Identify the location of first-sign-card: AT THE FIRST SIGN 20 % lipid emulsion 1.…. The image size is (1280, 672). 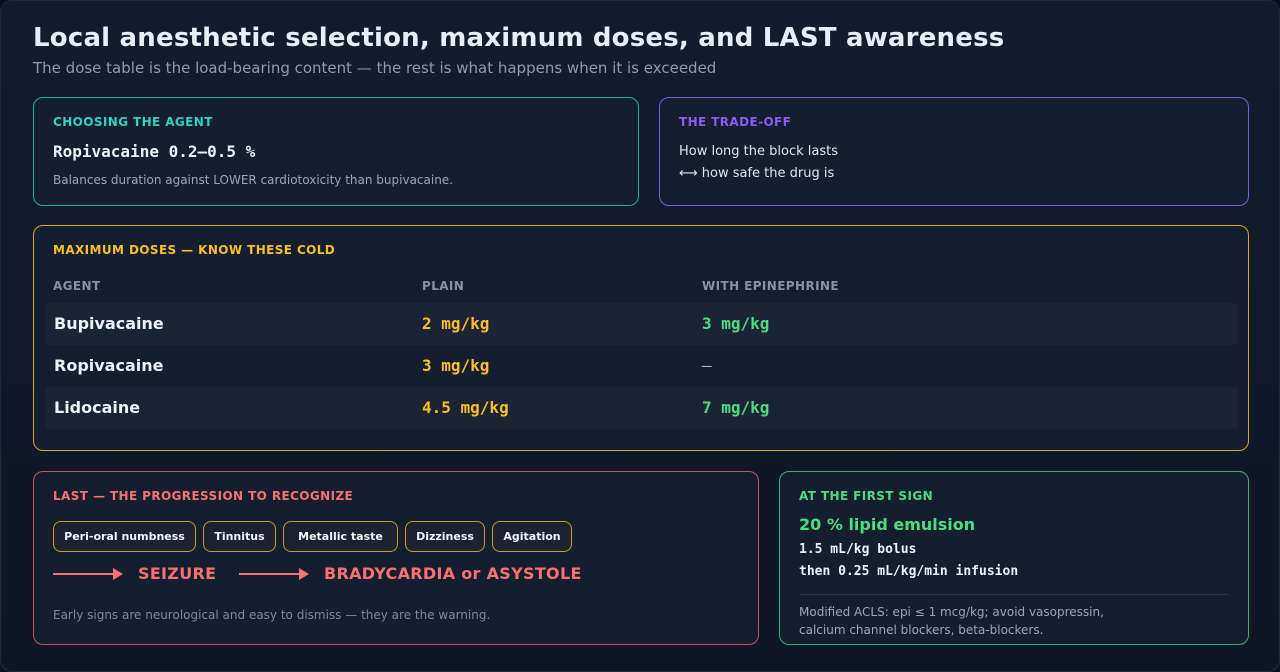
(1014, 558).